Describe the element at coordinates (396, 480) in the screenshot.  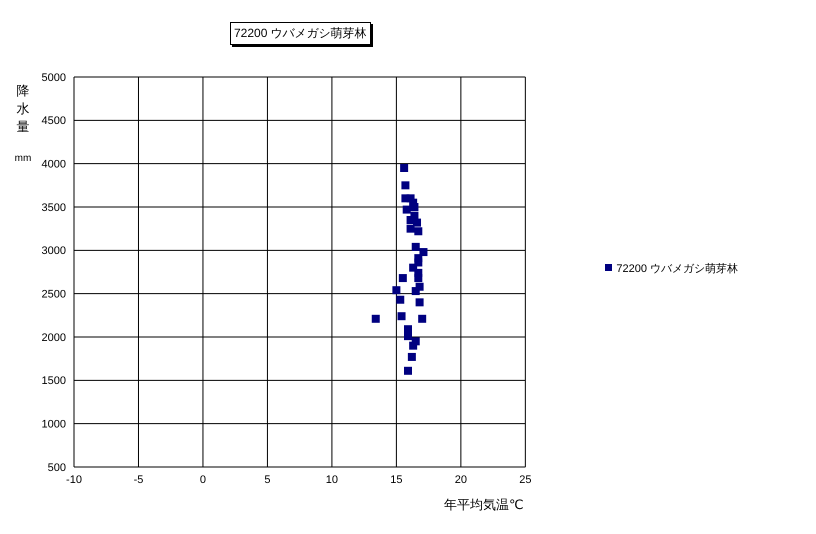
I see `x-tick-label: 15` at that location.